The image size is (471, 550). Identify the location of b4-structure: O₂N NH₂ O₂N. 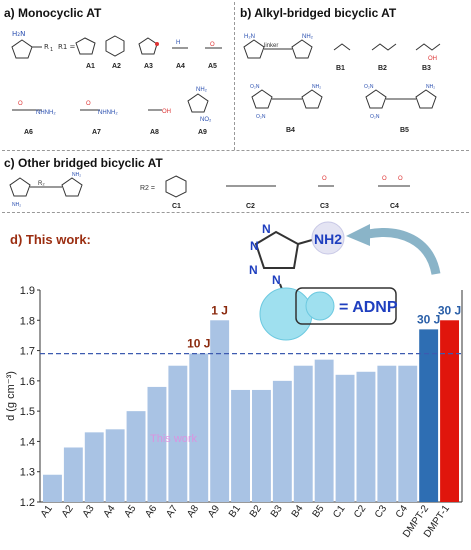
(286, 102).